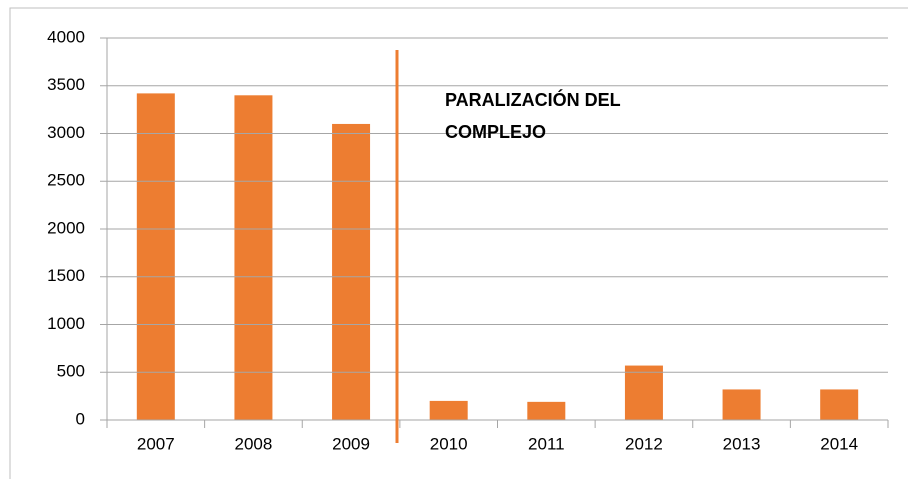 This screenshot has width=908, height=479. I want to click on y-tick-label: 1000, so click(66, 323).